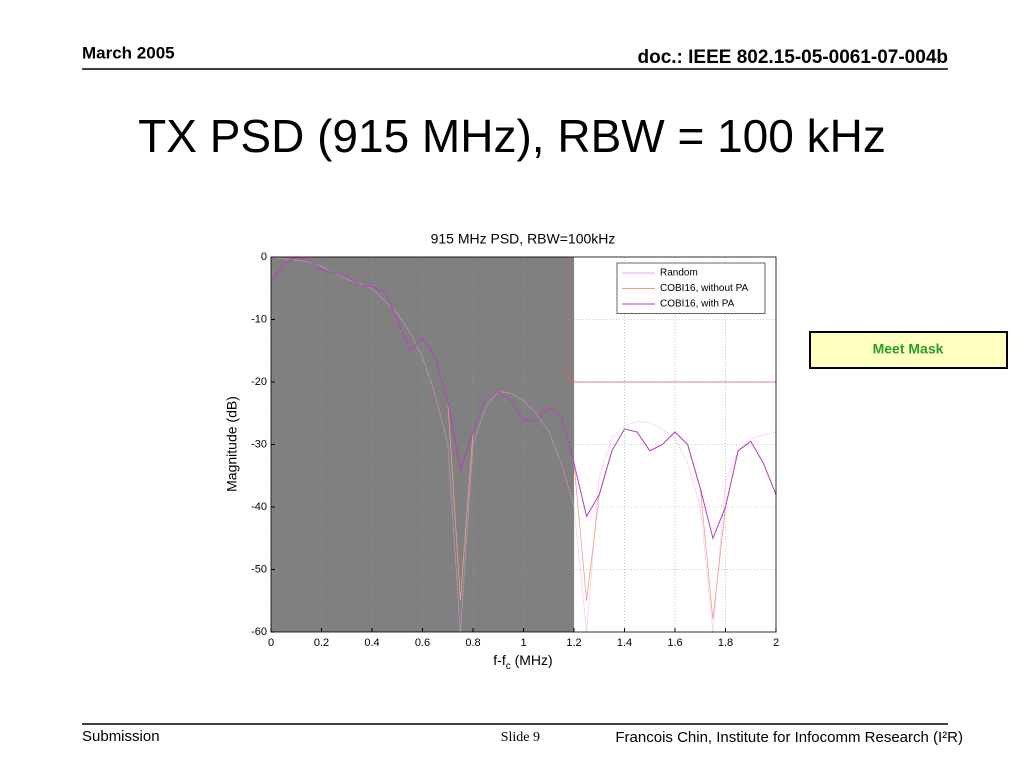 The height and width of the screenshot is (768, 1024). What do you see at coordinates (697, 304) in the screenshot?
I see `legend-label: COBI16, with PA` at bounding box center [697, 304].